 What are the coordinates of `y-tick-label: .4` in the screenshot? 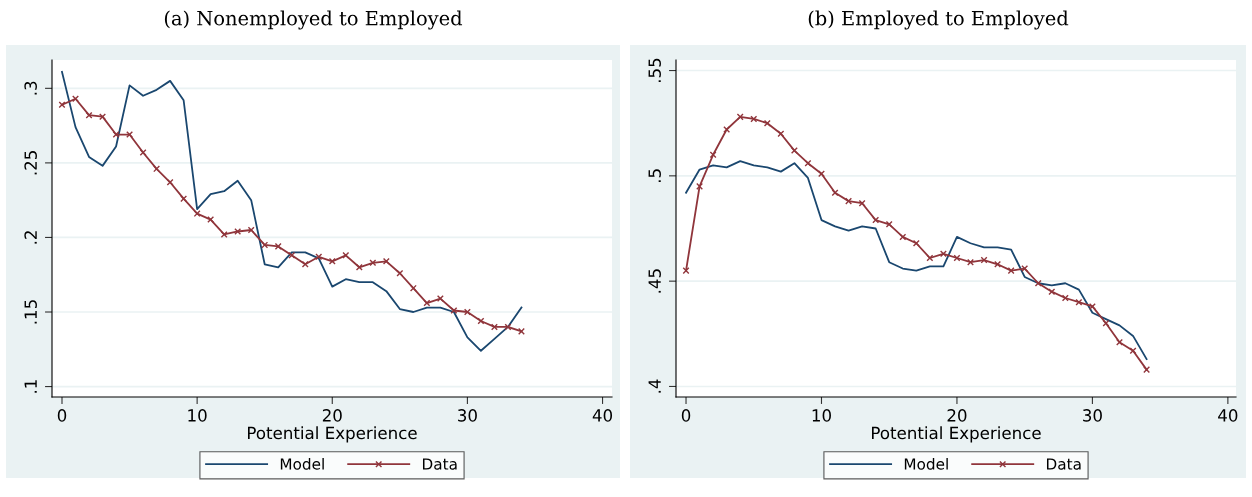 It's located at (654, 386).